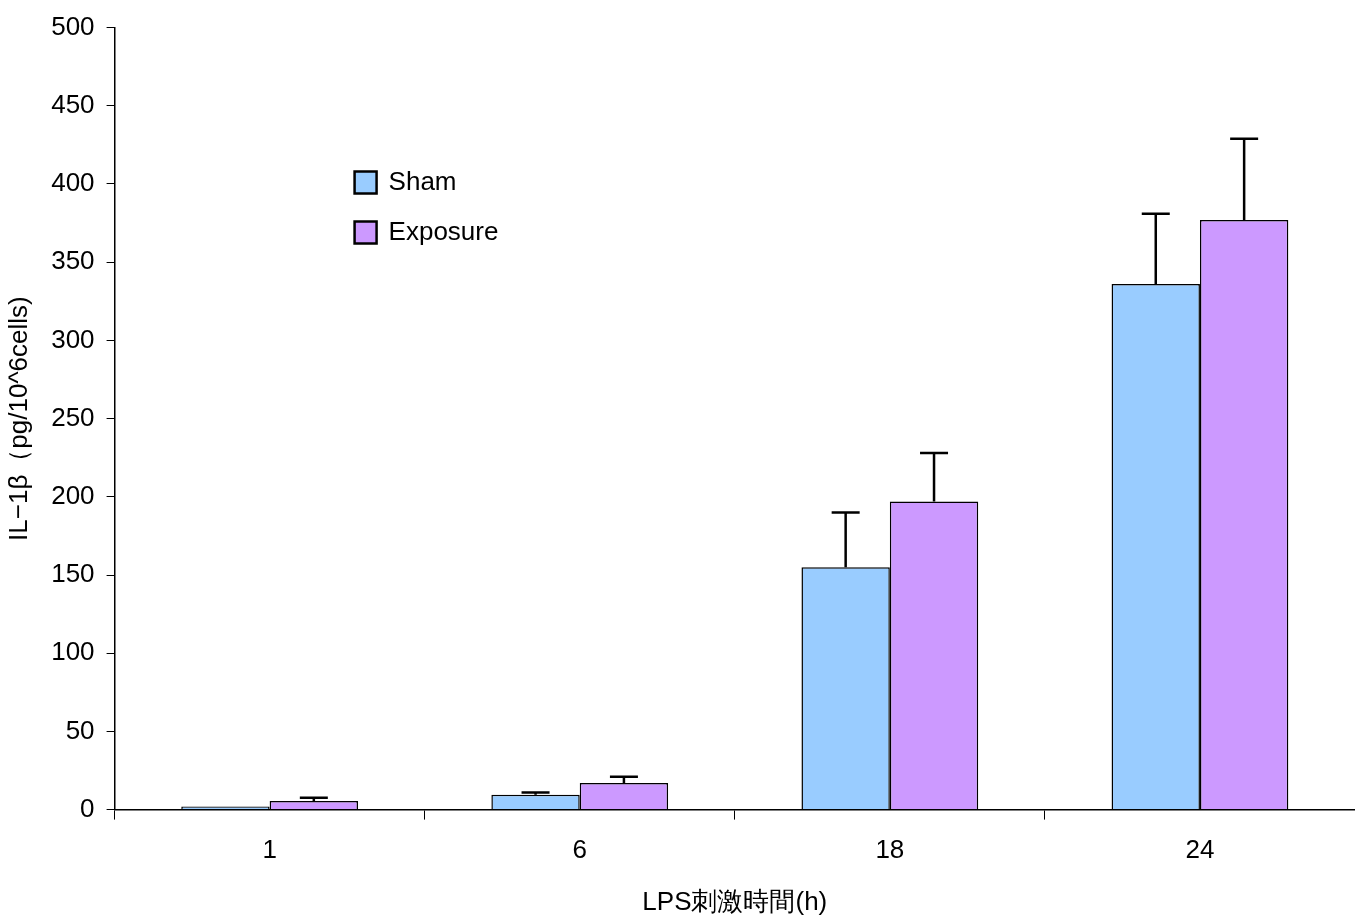 The width and height of the screenshot is (1355, 922). What do you see at coordinates (269, 849) in the screenshot?
I see `x-tick-label: 1` at bounding box center [269, 849].